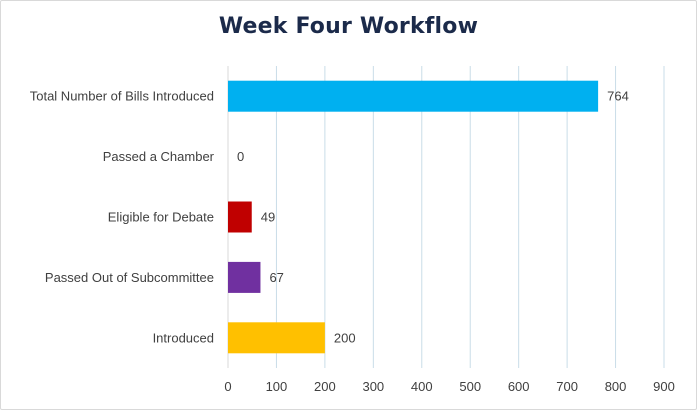  What do you see at coordinates (348, 26) in the screenshot?
I see `chart-title: Week Four Workflow` at bounding box center [348, 26].